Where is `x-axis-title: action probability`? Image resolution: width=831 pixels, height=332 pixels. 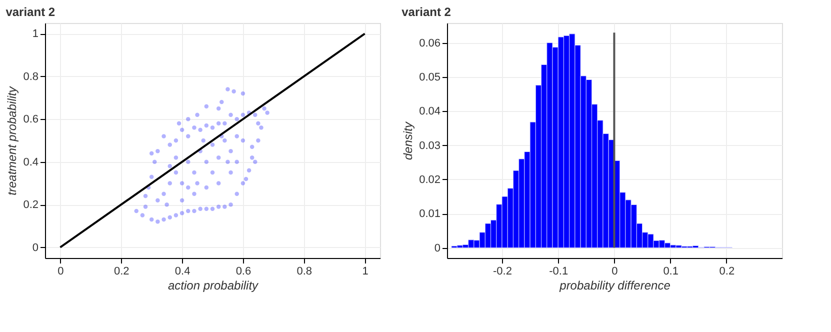 x-axis-title: action probability is located at coordinates (214, 285).